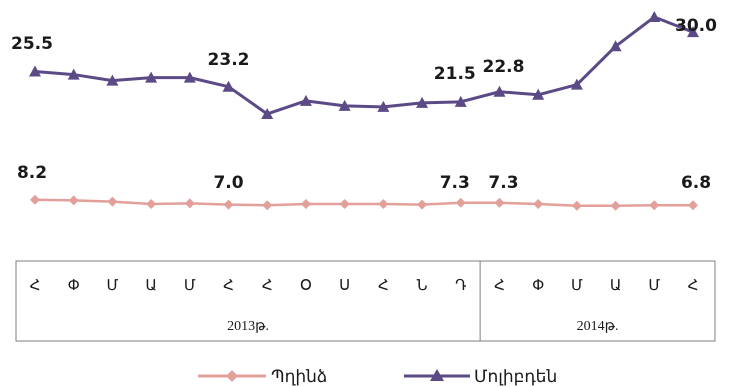  I want to click on category-tick-label: Ն, so click(422, 286).